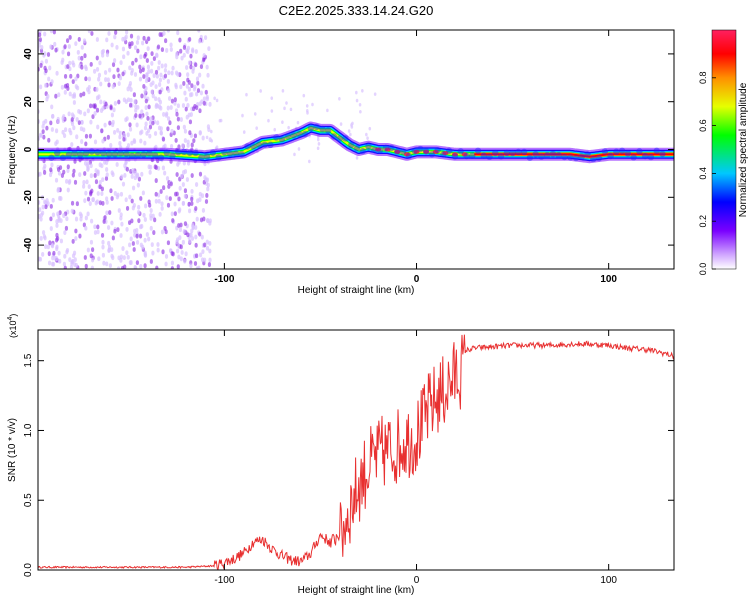 Image resolution: width=750 pixels, height=600 pixels. I want to click on colorbar, so click(724, 149).